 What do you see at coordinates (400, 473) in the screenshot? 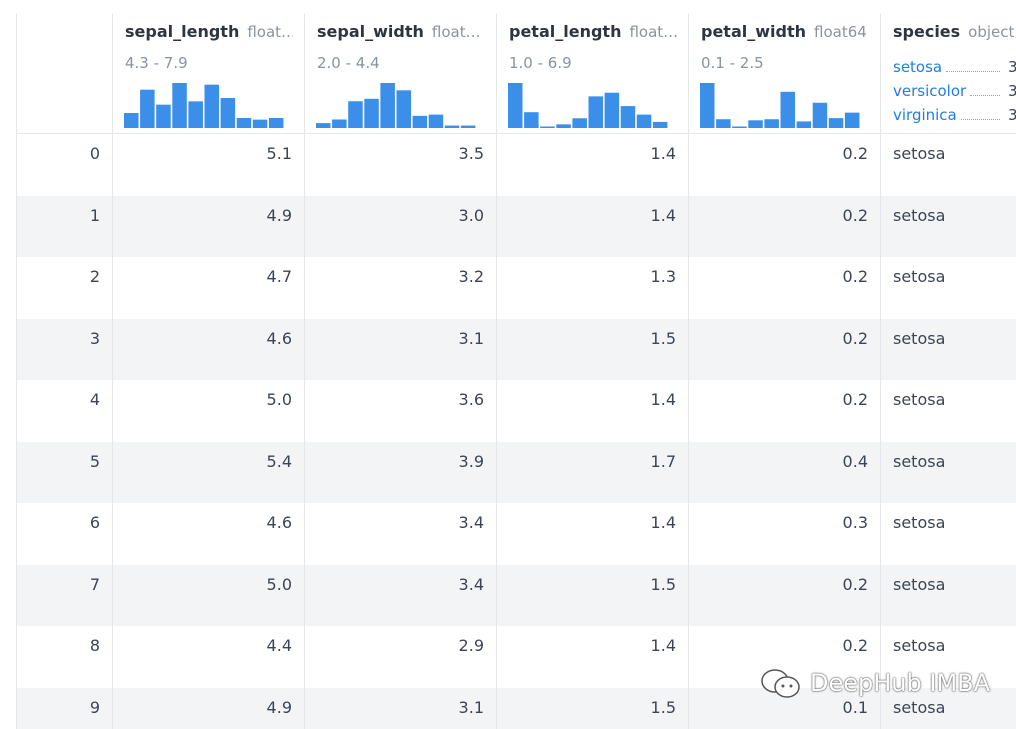
I see `table-cell: 3.9` at bounding box center [400, 473].